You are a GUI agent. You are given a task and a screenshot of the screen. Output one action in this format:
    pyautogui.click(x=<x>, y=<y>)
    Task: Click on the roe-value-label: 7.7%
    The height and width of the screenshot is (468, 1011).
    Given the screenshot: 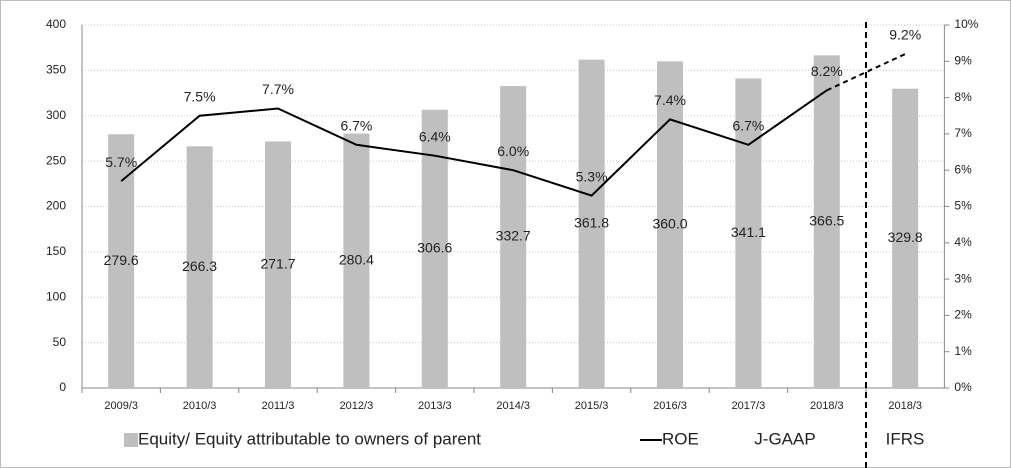 What is the action you would take?
    pyautogui.click(x=278, y=89)
    